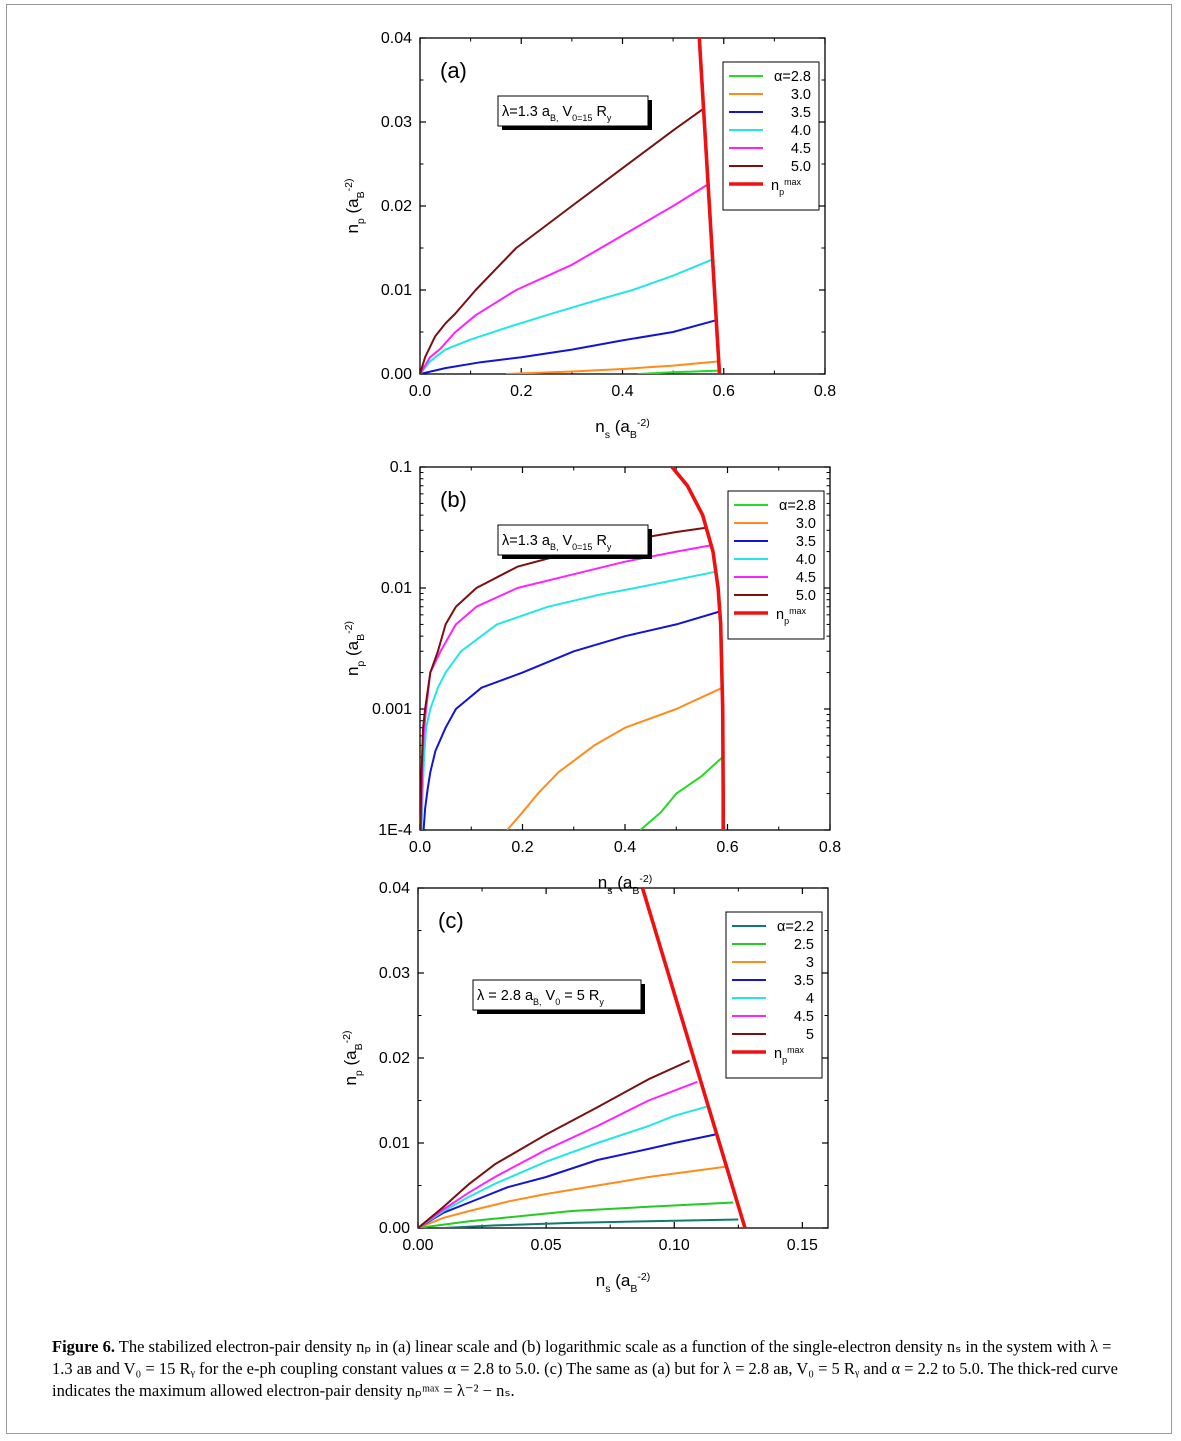  I want to click on y-tick-label: 0.001, so click(392, 709).